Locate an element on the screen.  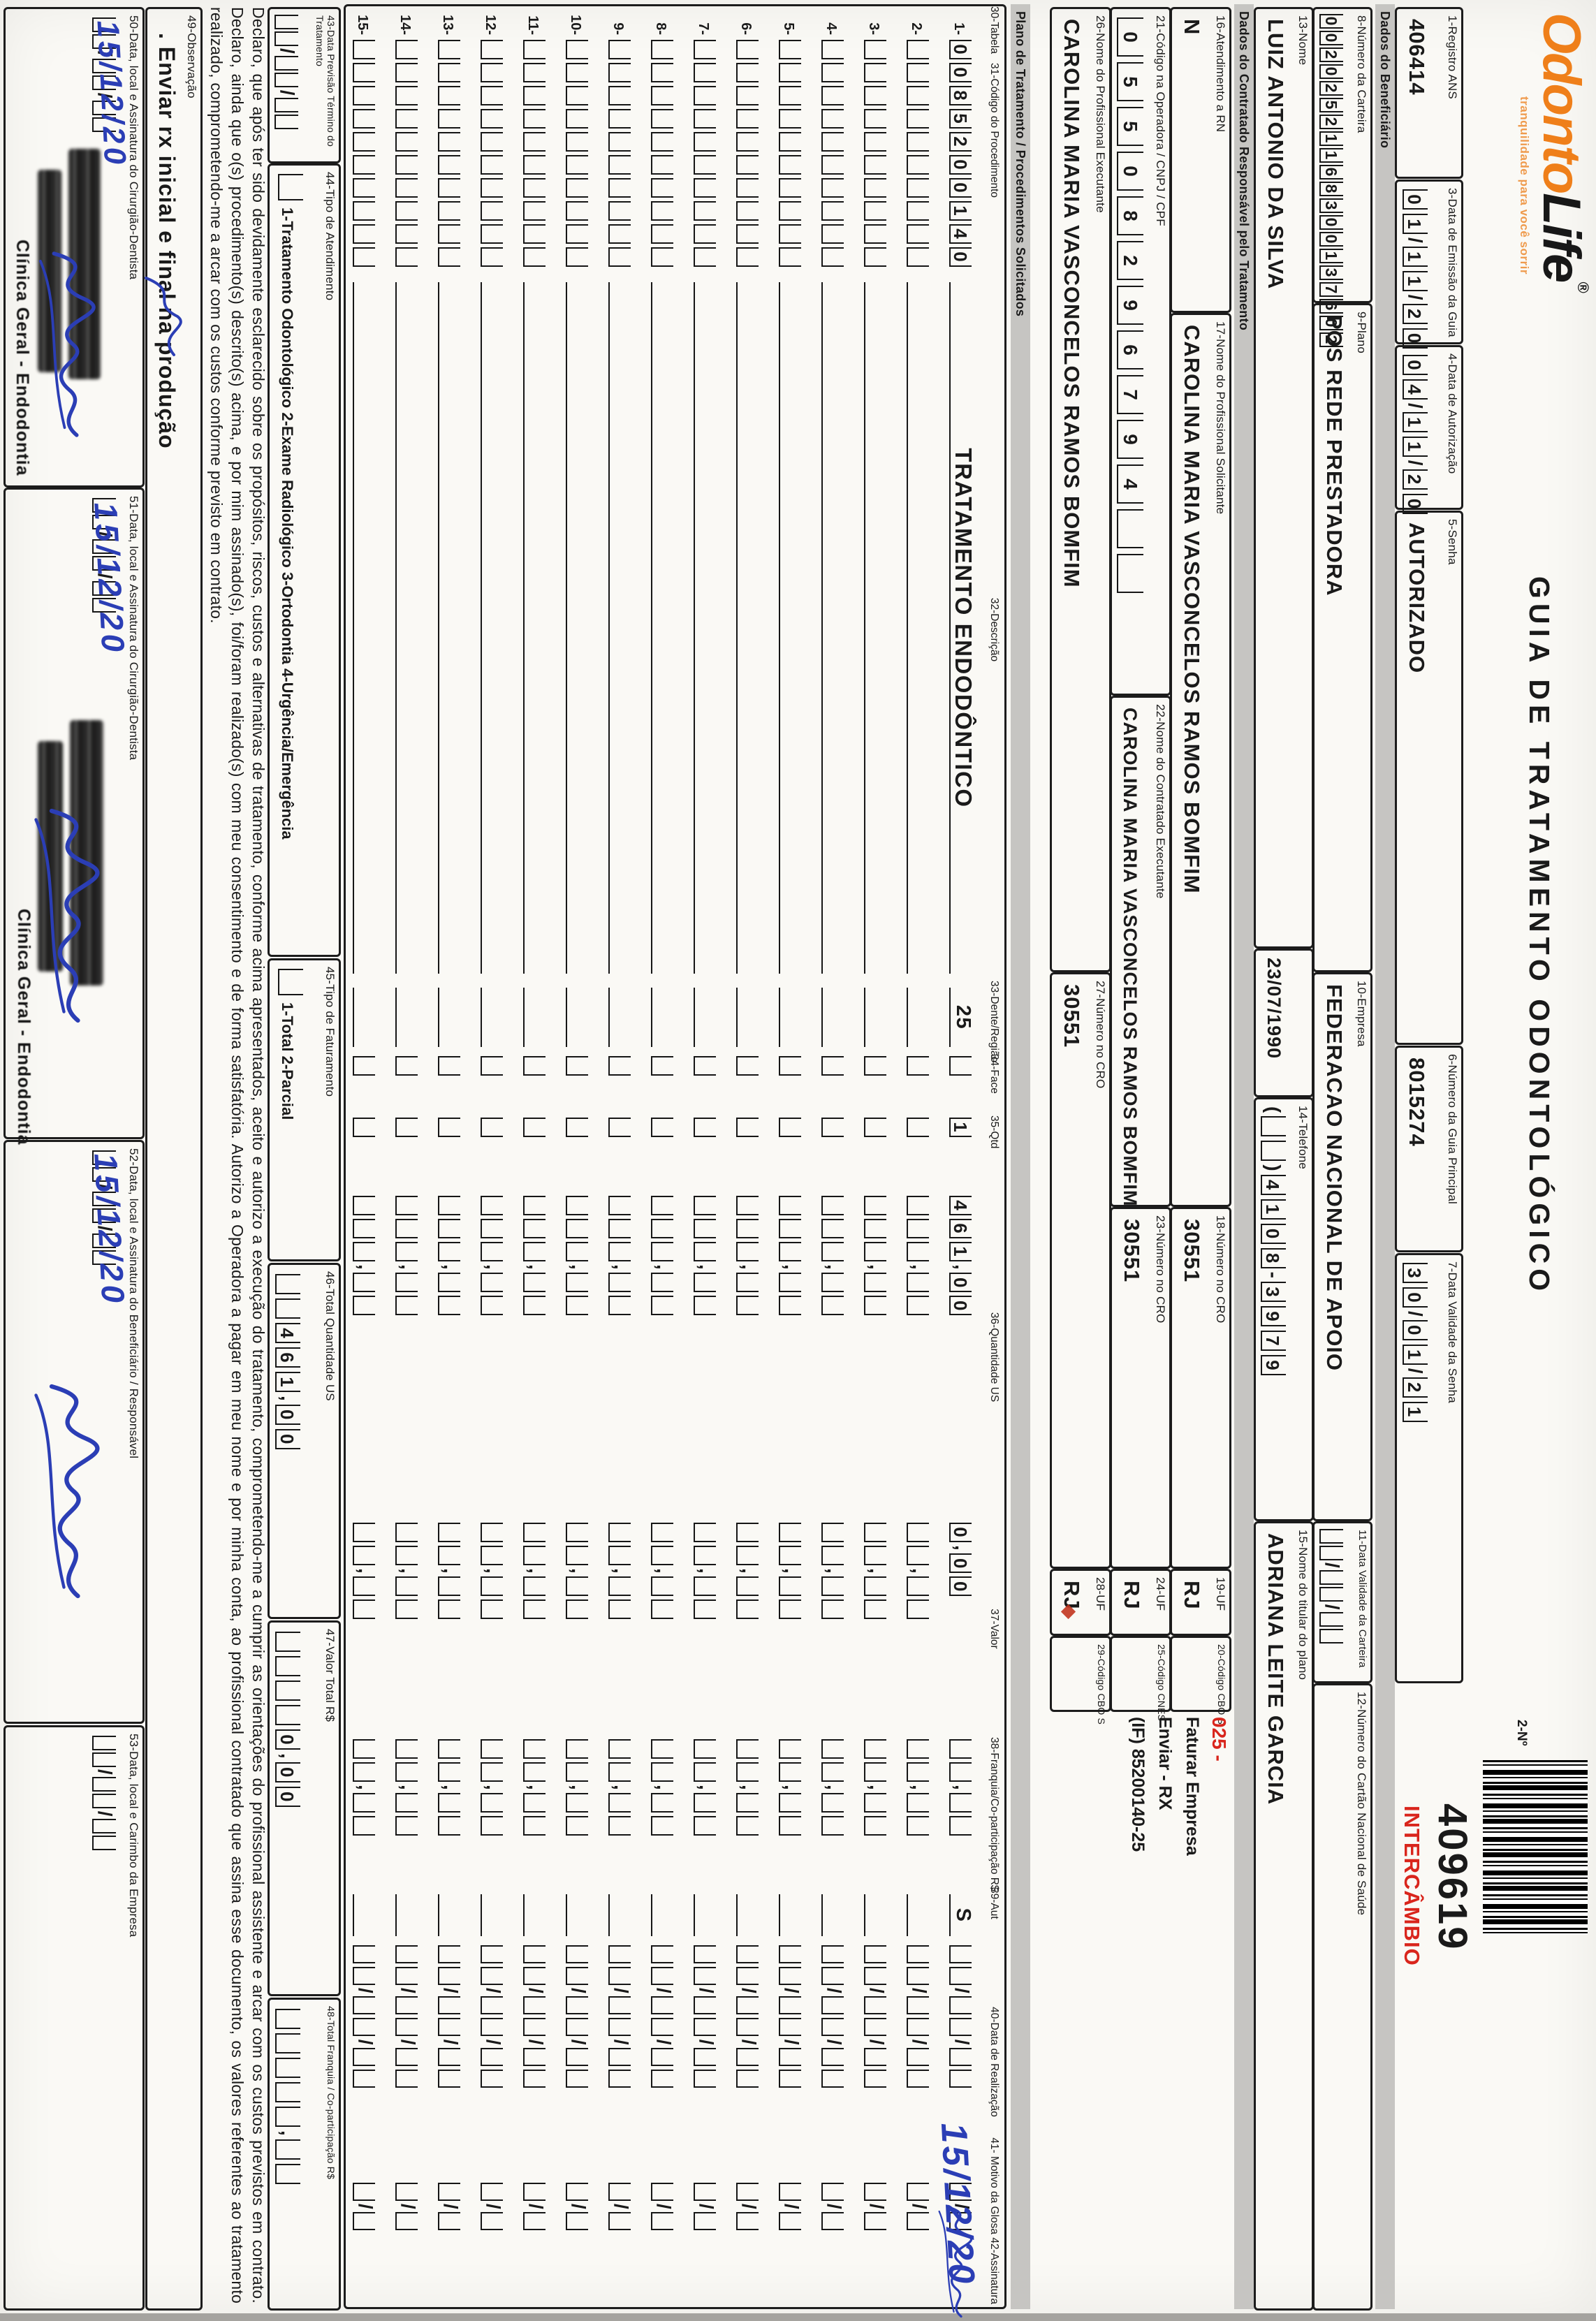
digit-cell: 8 is located at coordinates (1331, 188).